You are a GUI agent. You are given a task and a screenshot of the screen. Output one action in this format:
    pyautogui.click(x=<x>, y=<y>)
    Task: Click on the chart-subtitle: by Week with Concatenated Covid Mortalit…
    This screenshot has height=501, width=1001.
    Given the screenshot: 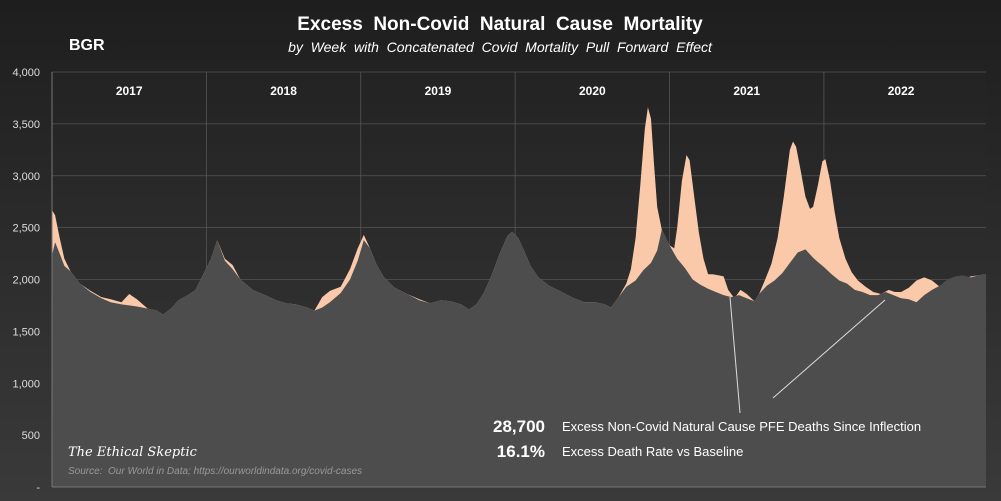 What is the action you would take?
    pyautogui.click(x=500, y=47)
    